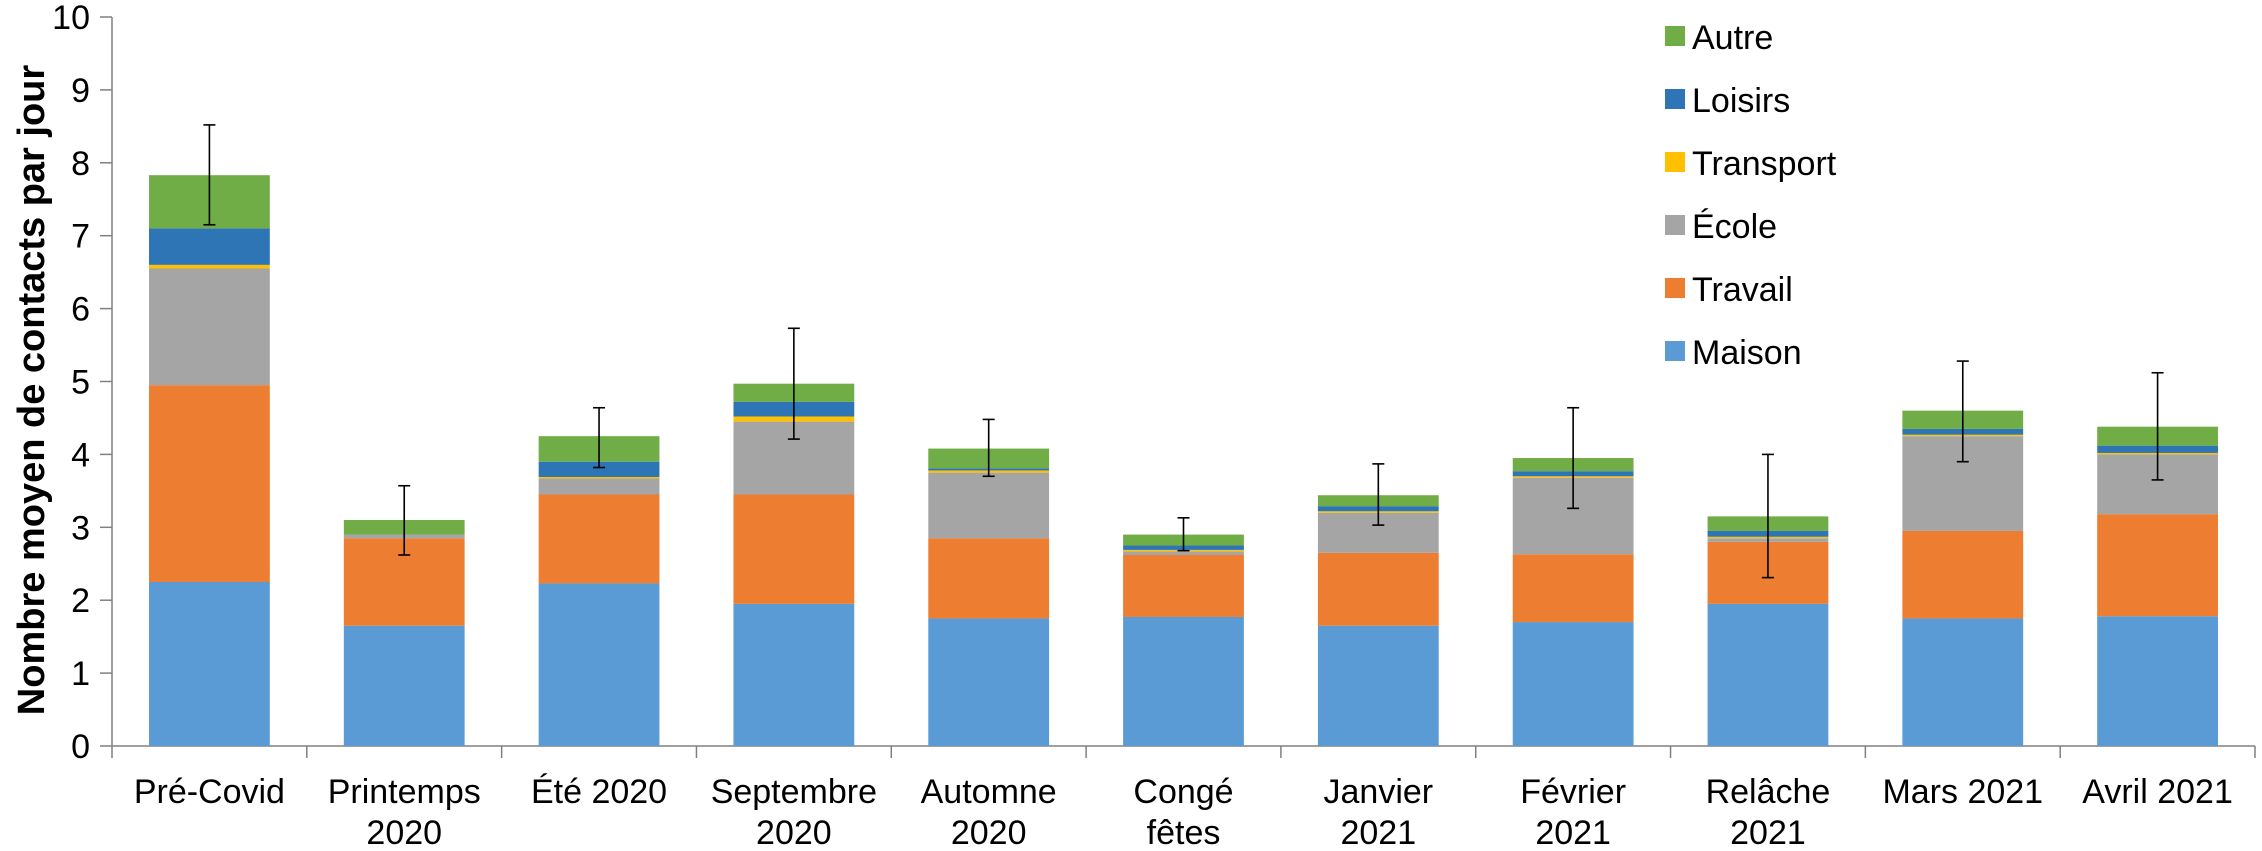 The height and width of the screenshot is (851, 2262). I want to click on category-label: Avril 2021, so click(2157, 792).